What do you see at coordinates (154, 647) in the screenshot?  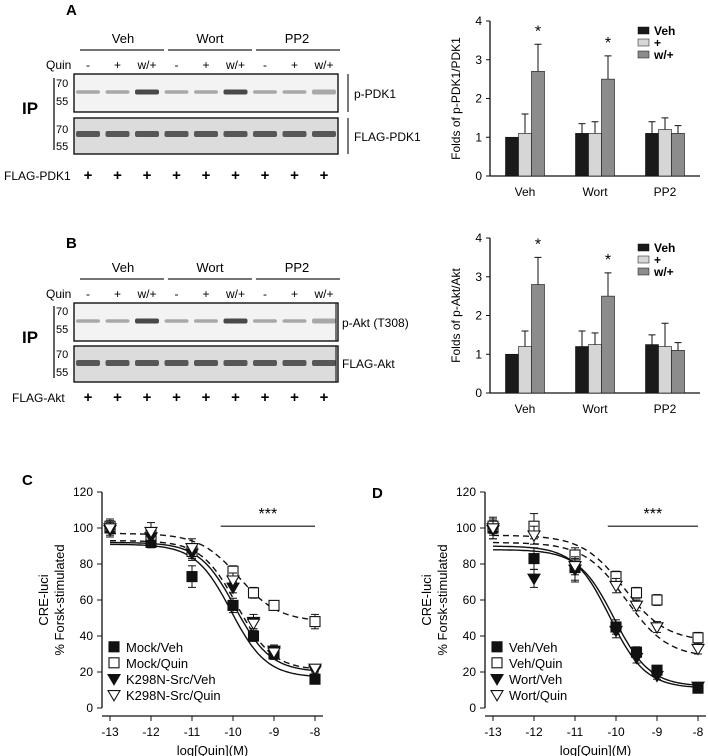 I see `legend-label: Mock/Veh` at bounding box center [154, 647].